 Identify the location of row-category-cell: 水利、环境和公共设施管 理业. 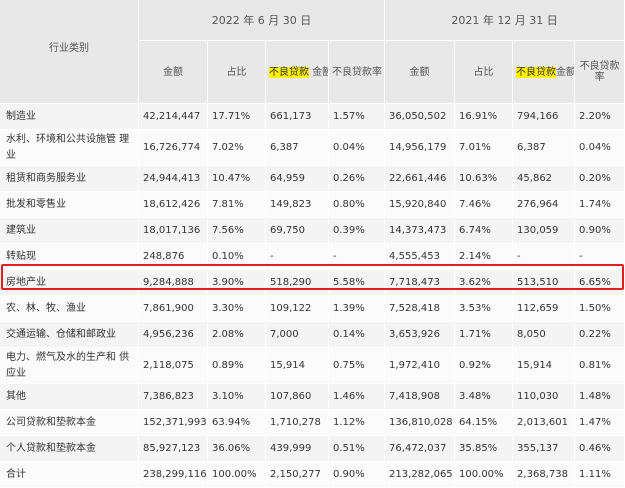
(69, 148).